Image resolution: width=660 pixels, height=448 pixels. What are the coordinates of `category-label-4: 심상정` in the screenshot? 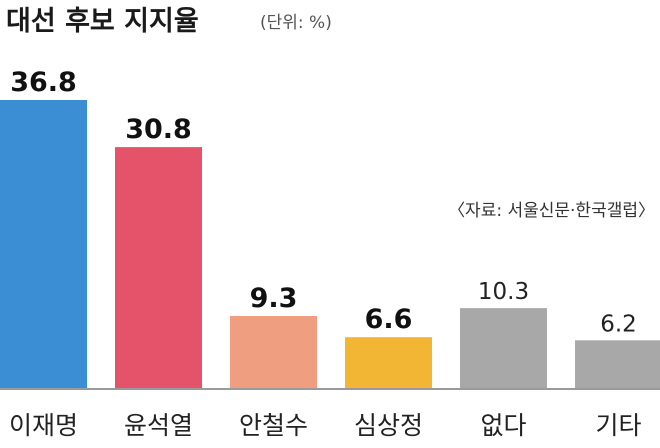 It's located at (388, 425).